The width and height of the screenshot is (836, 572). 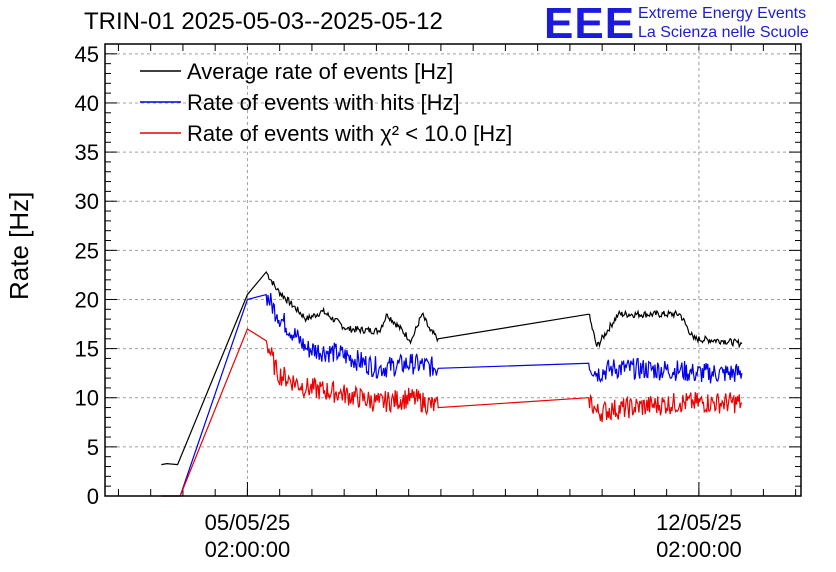 What do you see at coordinates (93, 447) in the screenshot?
I see `y-tick-label: 5` at bounding box center [93, 447].